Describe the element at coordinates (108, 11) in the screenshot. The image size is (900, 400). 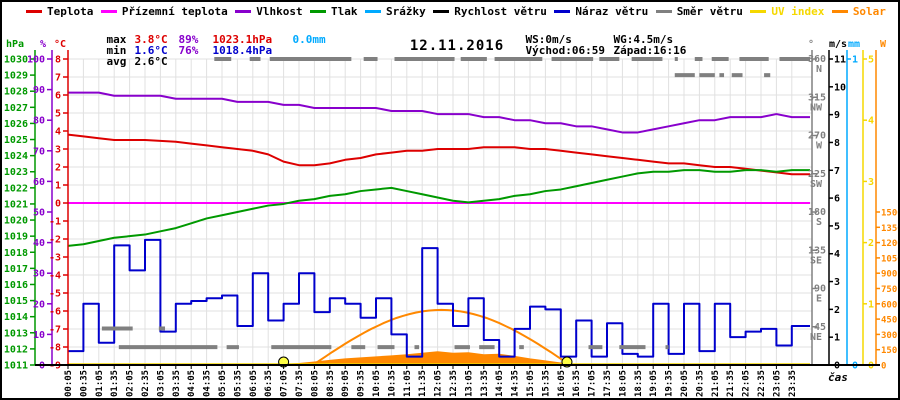
I see `legend-swatch-prizemni-teplota` at that location.